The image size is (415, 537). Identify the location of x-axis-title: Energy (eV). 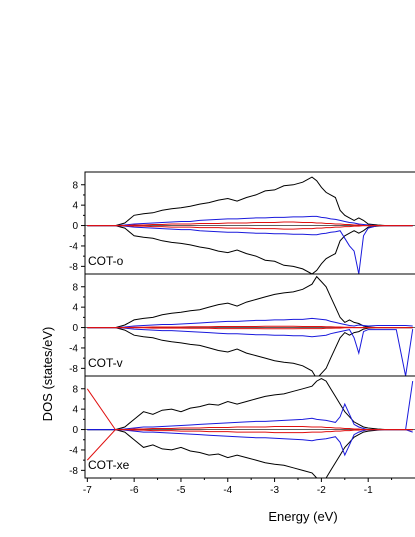
(302, 516).